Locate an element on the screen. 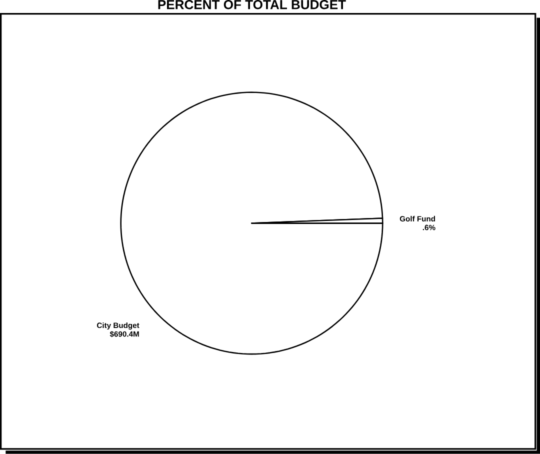  chart-title: PERCENT OF TOTAL BUDGET is located at coordinates (252, 5).